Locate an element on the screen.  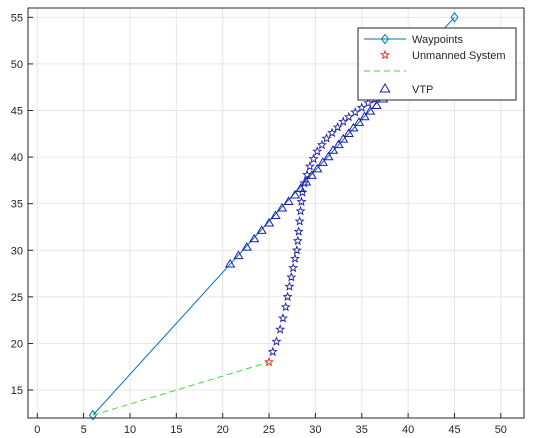
legend-label: VTP is located at coordinates (422, 90).